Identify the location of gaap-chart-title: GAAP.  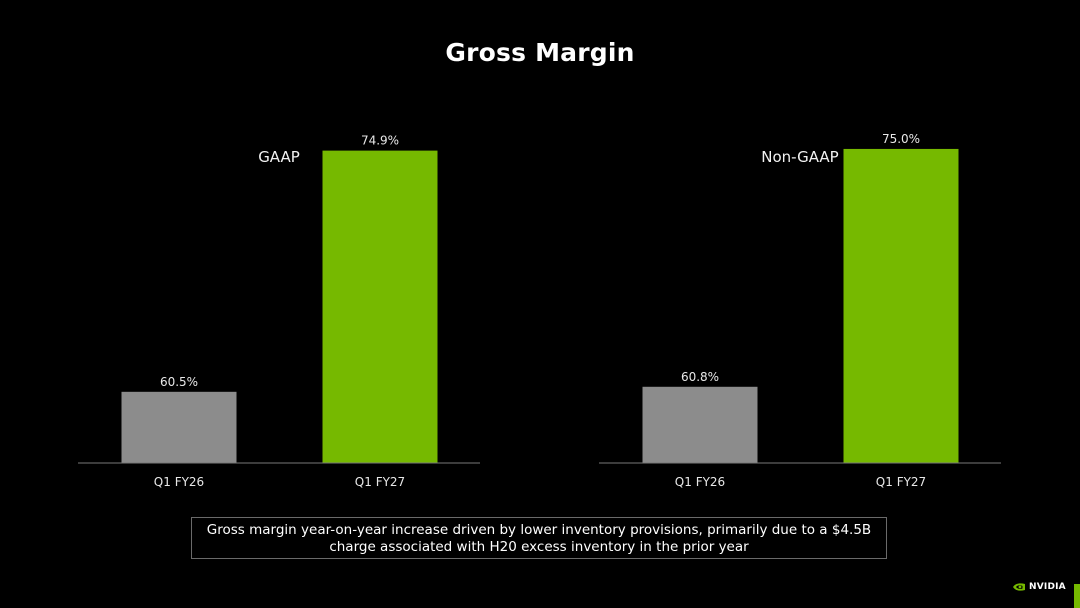
(279, 157).